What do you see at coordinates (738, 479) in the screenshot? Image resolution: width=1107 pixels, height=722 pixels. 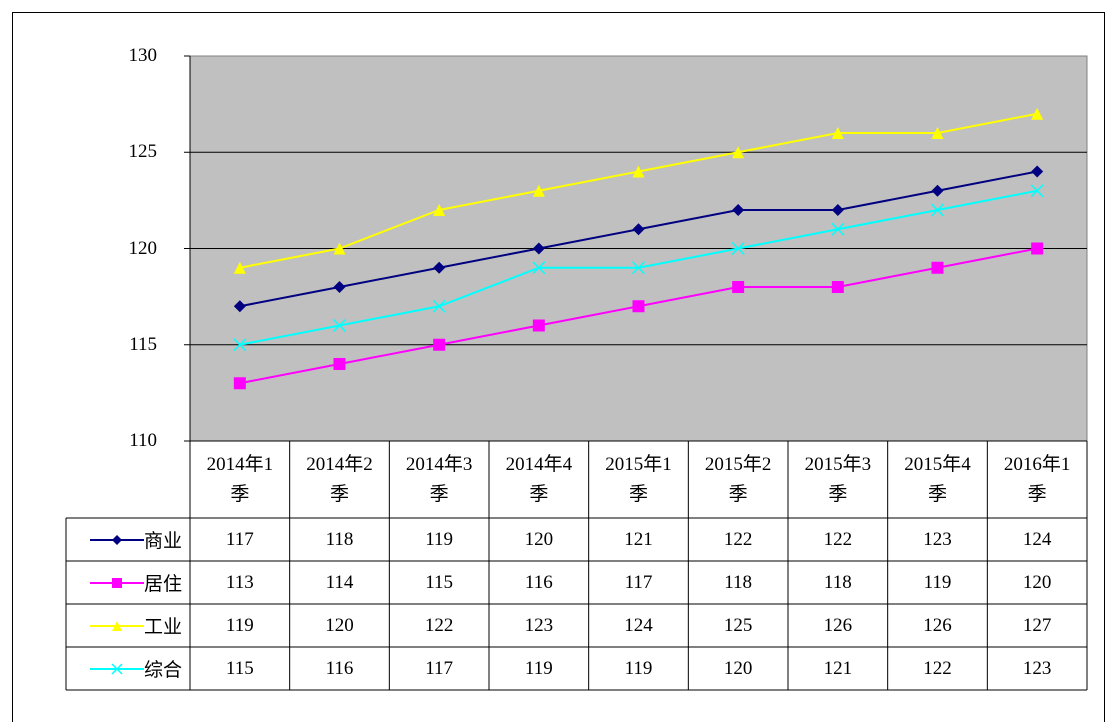 I see `x-tick-label: 2015年2季` at bounding box center [738, 479].